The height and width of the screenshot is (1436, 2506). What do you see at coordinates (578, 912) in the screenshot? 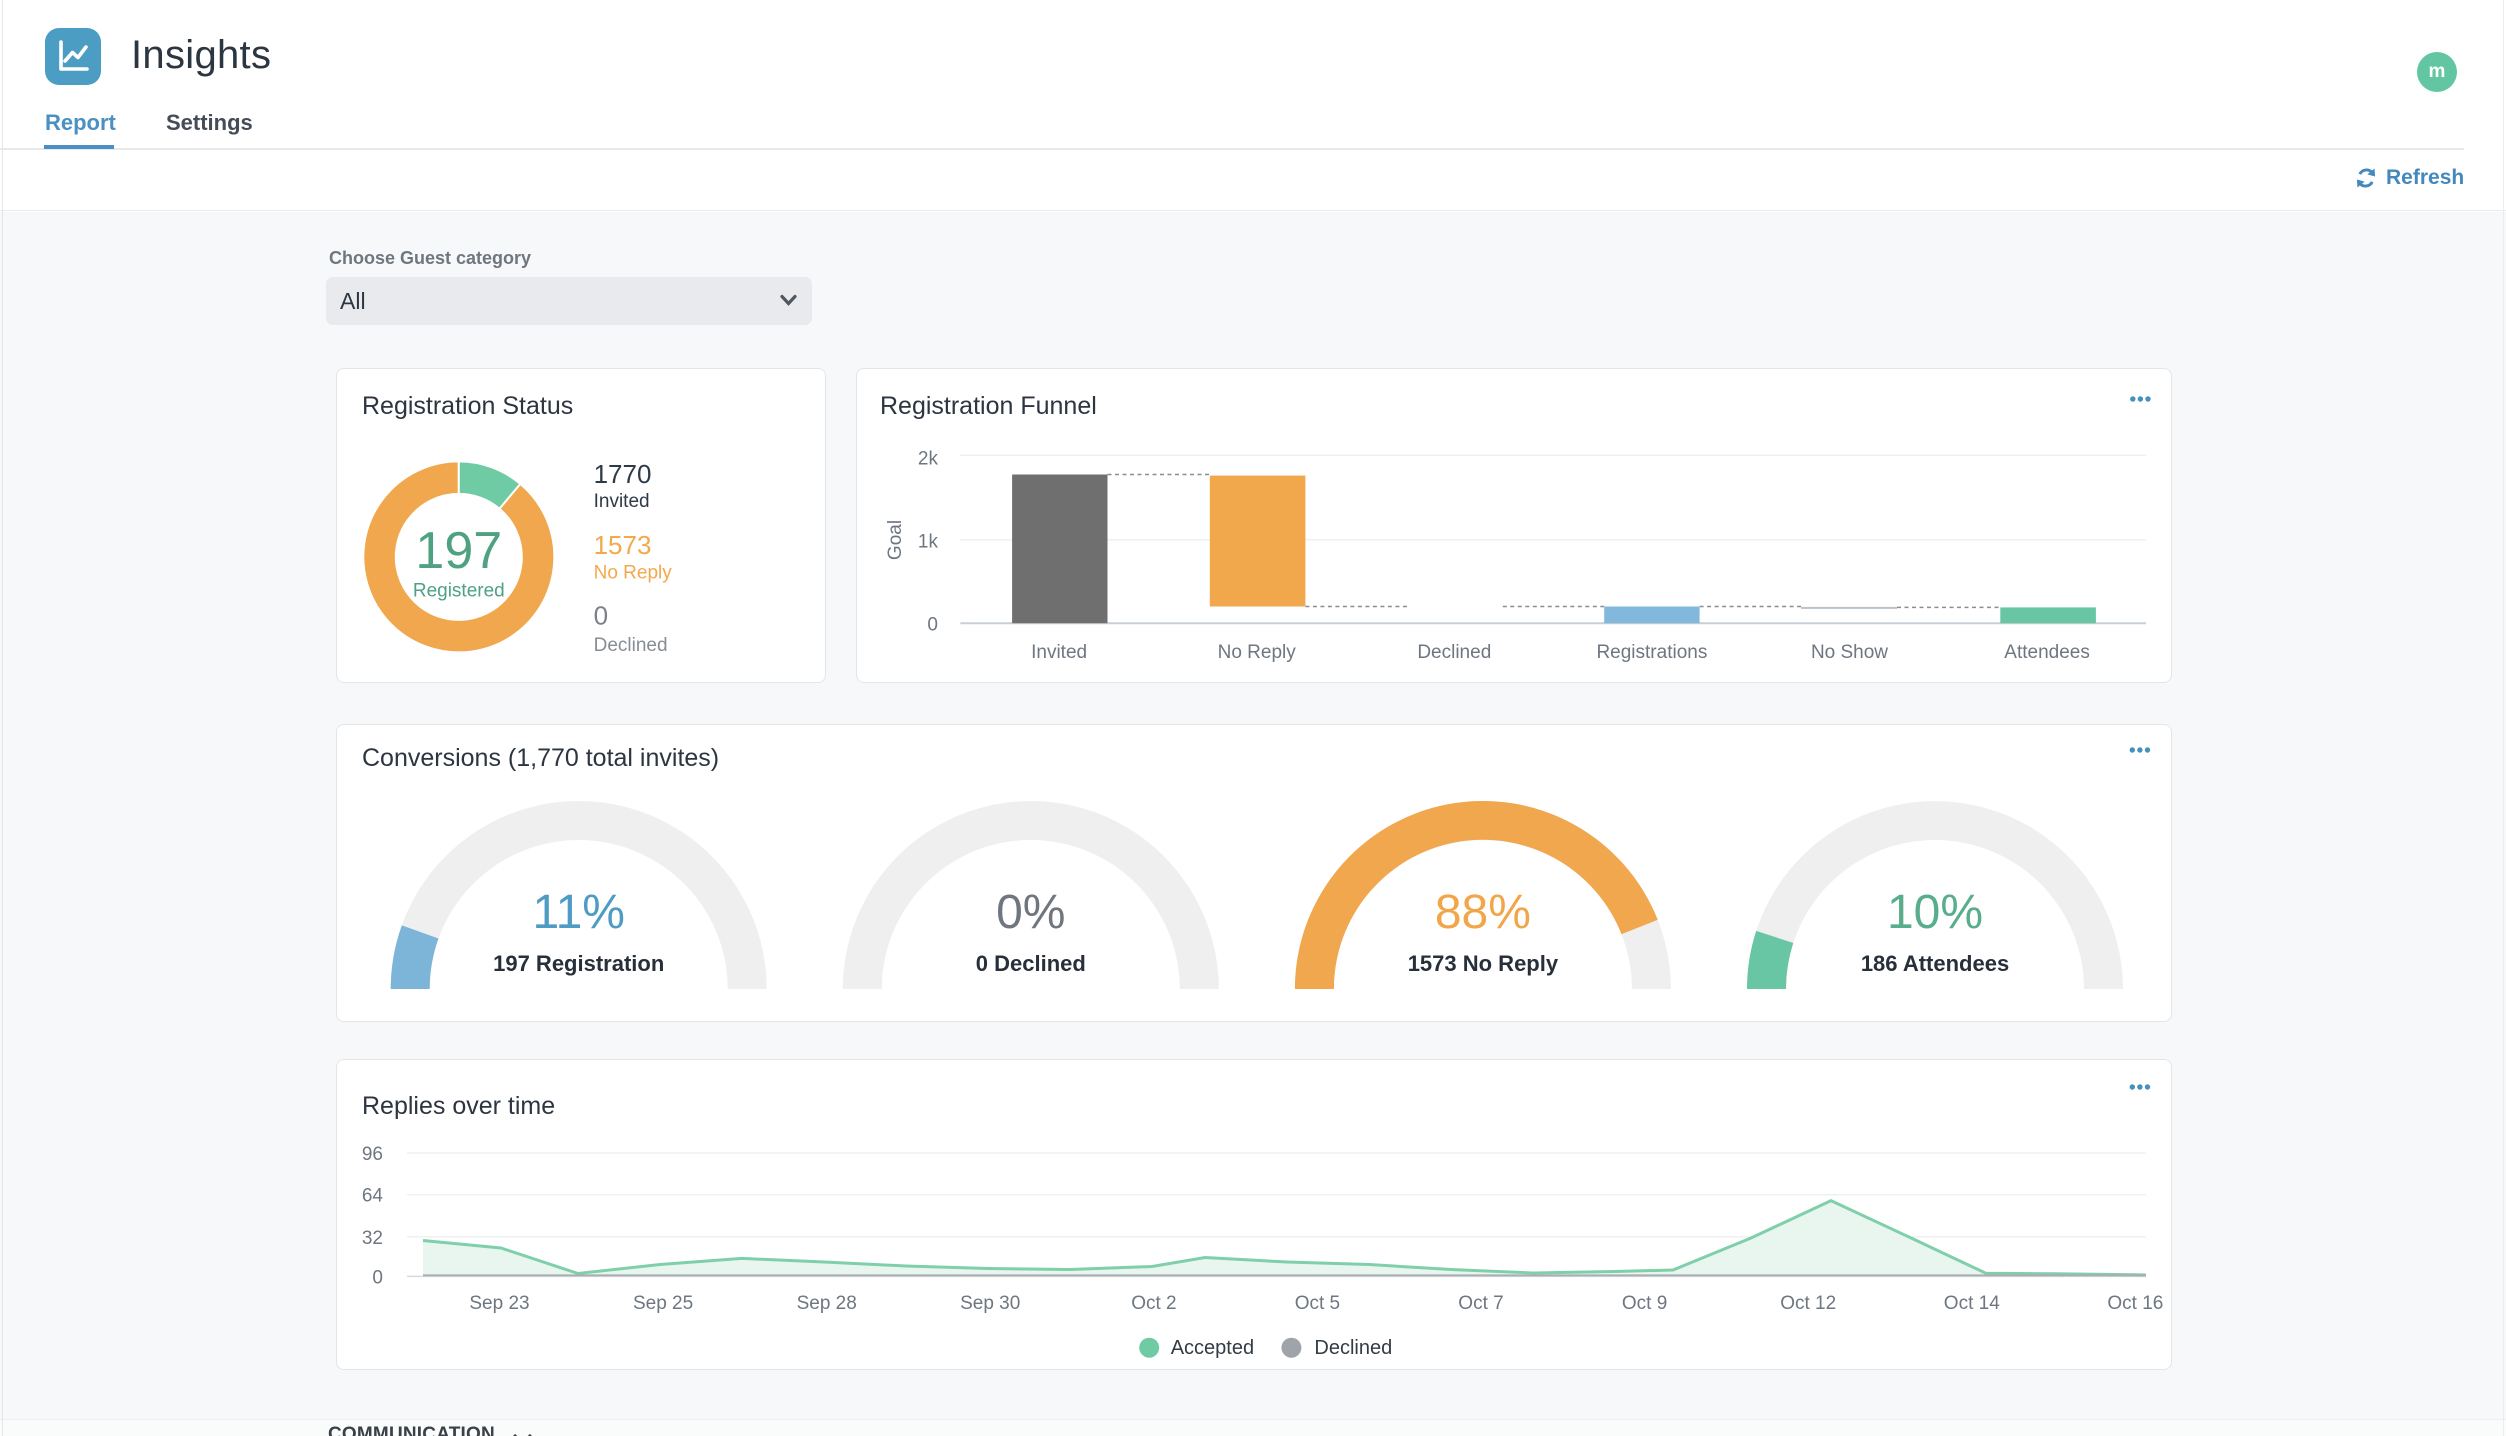
I see `svg-text: 11%` at bounding box center [578, 912].